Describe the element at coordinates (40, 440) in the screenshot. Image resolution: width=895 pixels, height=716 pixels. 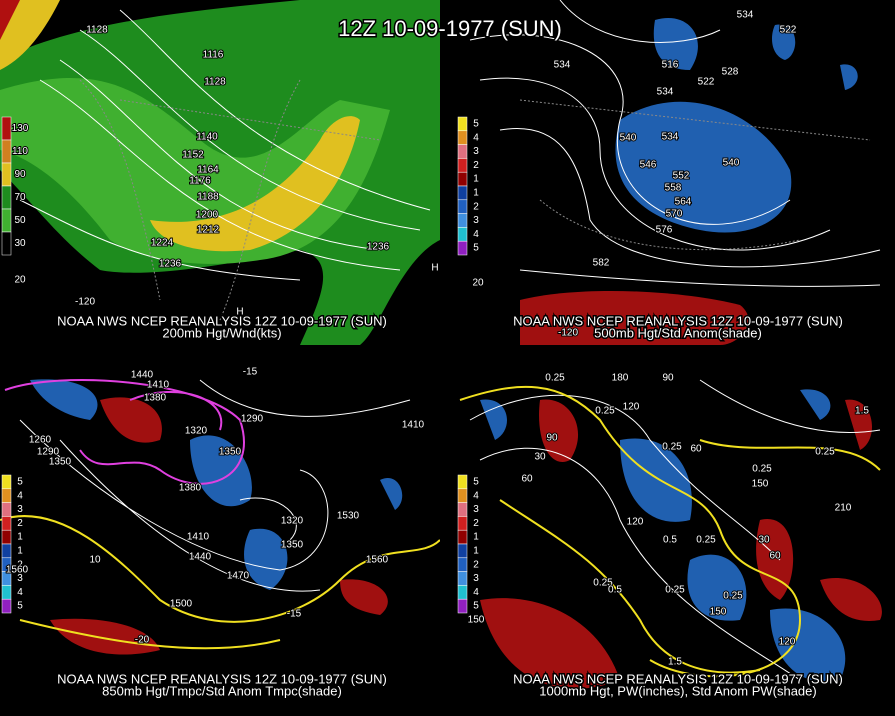
I see `contour-label: 1260` at that location.